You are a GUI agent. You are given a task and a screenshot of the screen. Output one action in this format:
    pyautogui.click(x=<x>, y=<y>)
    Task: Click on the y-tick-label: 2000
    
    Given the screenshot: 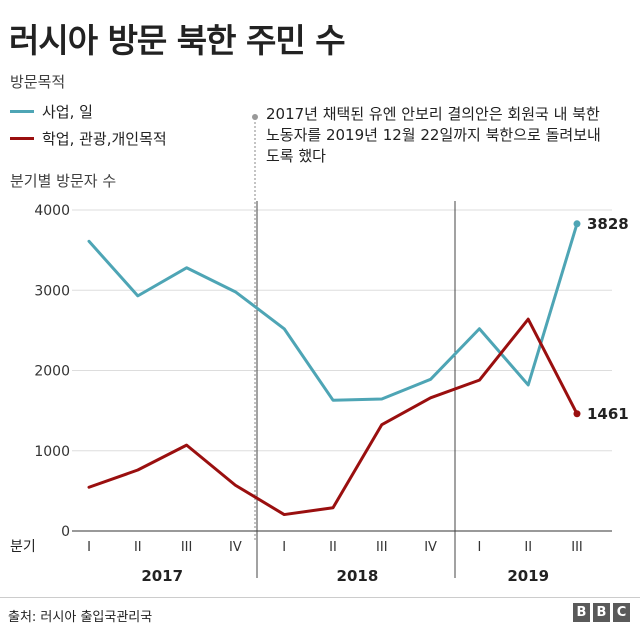 What is the action you would take?
    pyautogui.click(x=52, y=372)
    